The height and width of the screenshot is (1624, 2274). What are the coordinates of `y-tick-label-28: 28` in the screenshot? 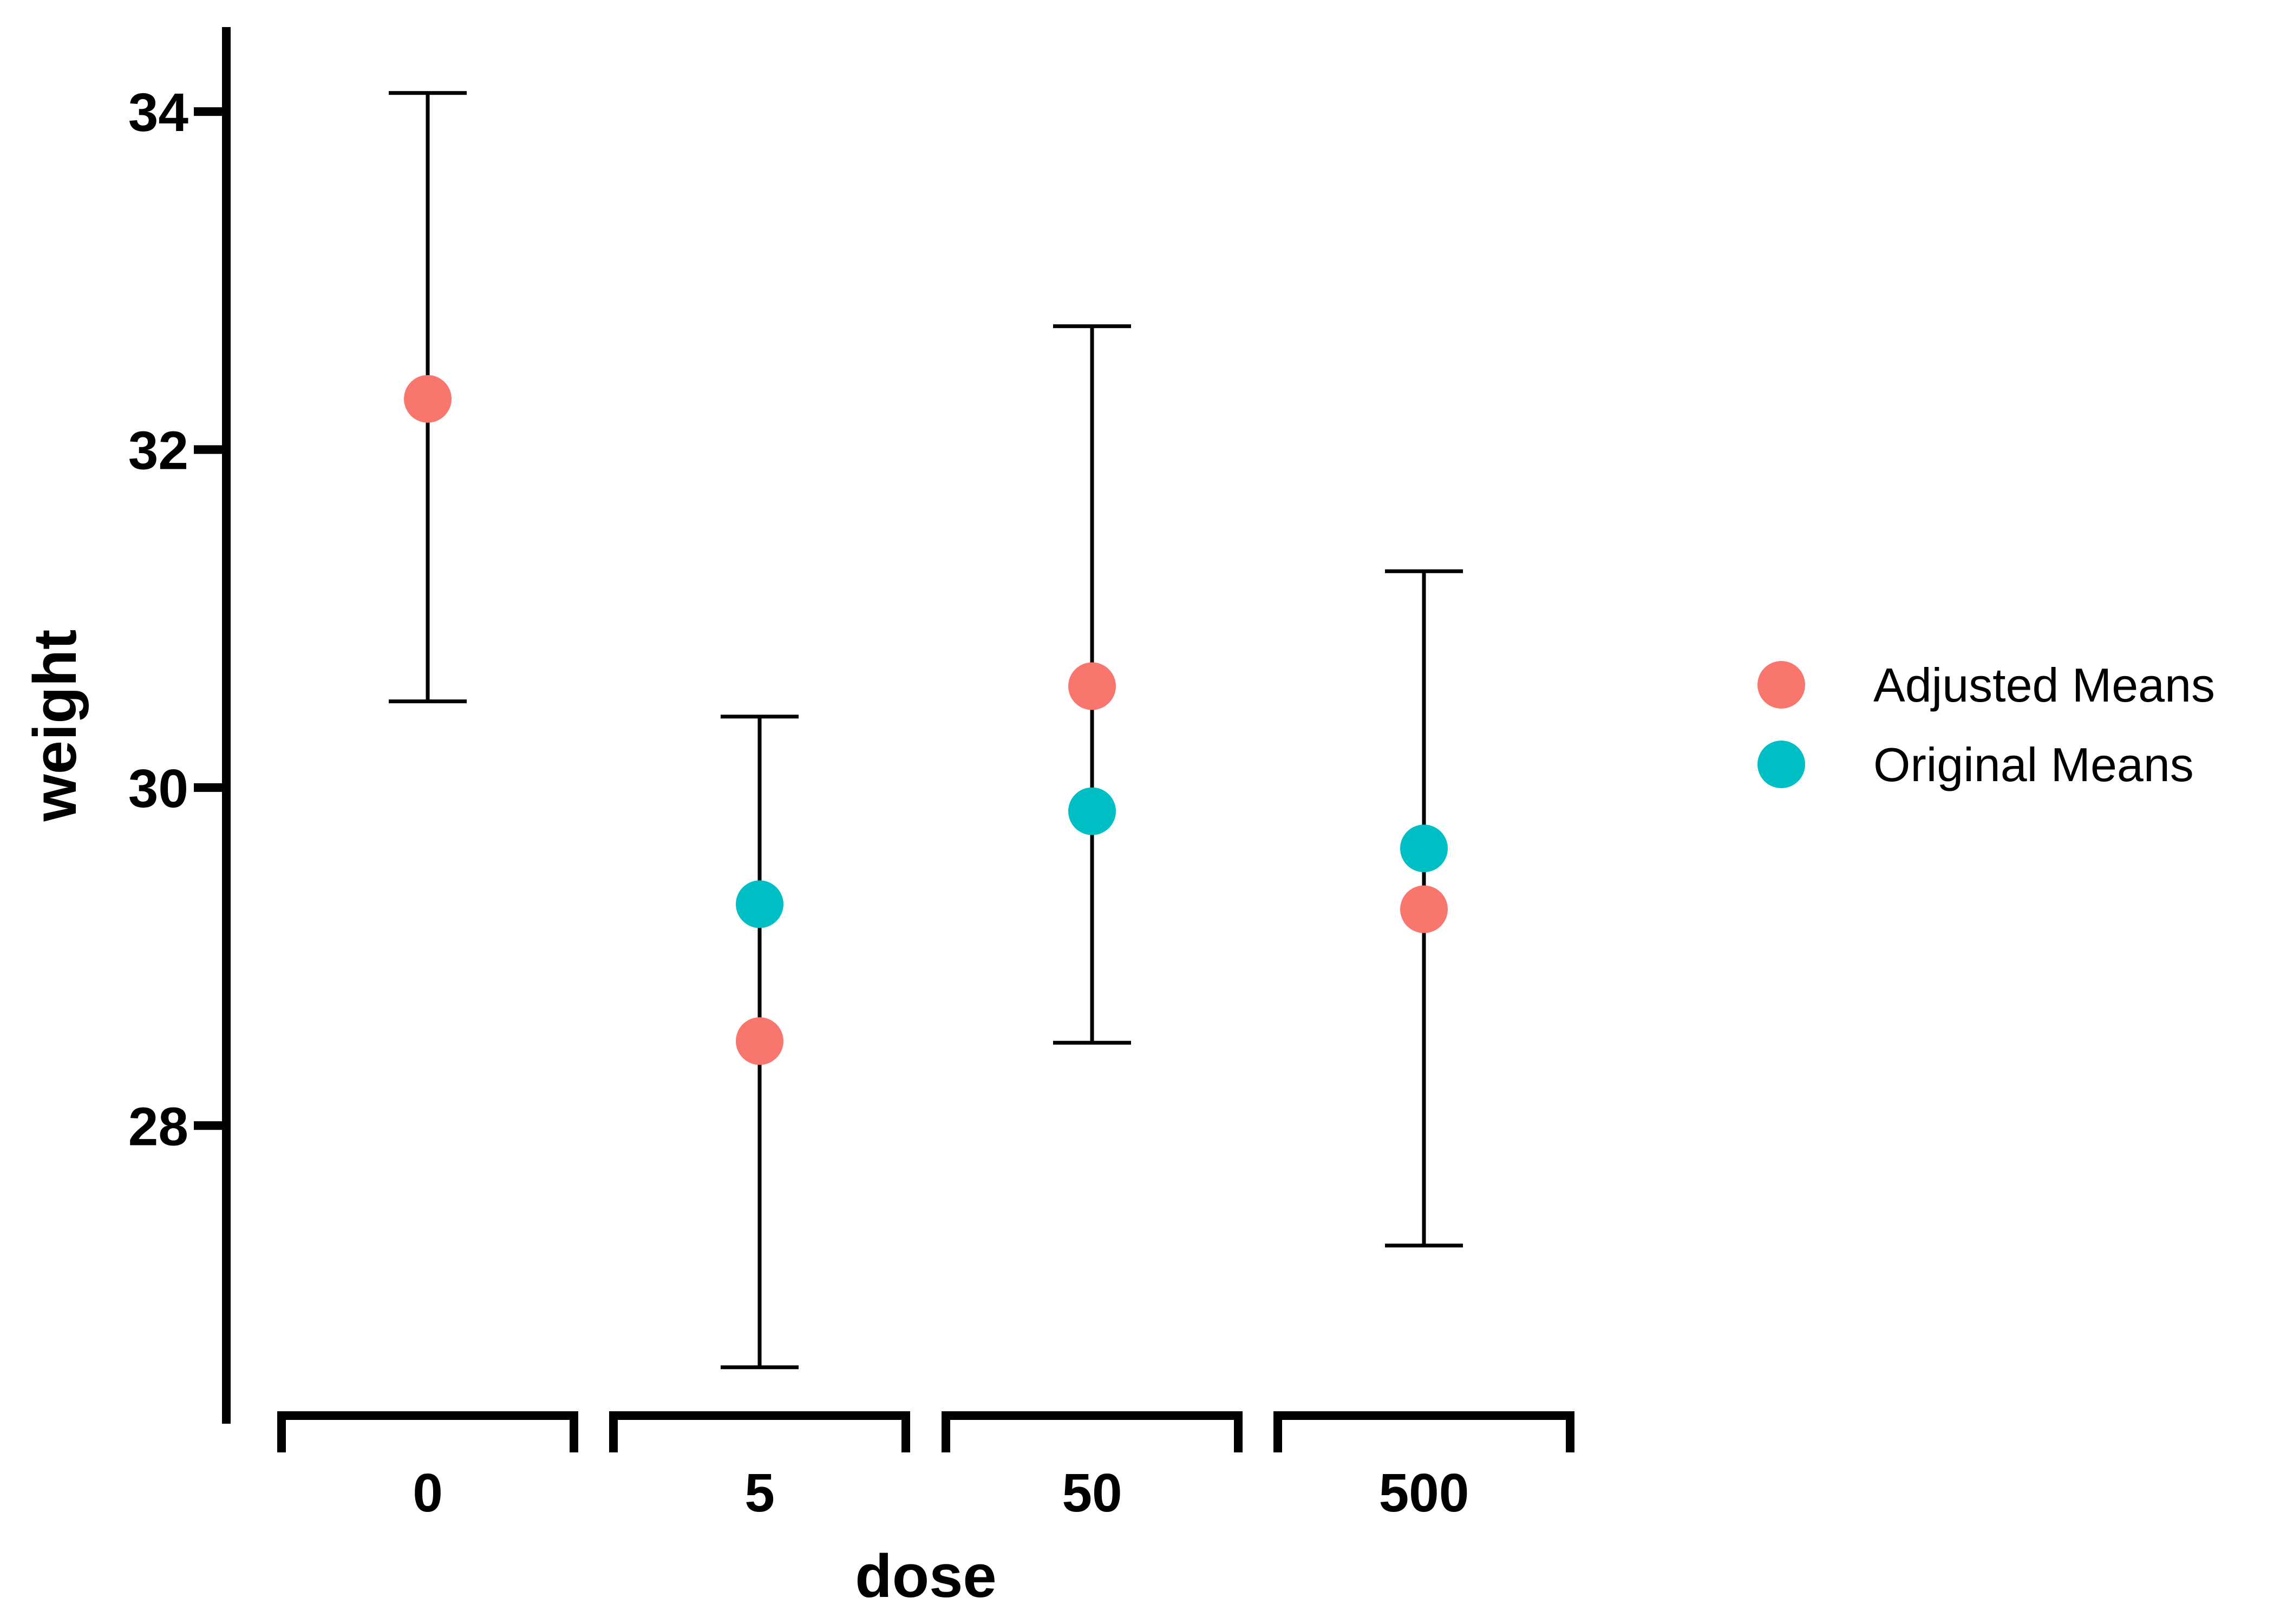 It's located at (158, 1127).